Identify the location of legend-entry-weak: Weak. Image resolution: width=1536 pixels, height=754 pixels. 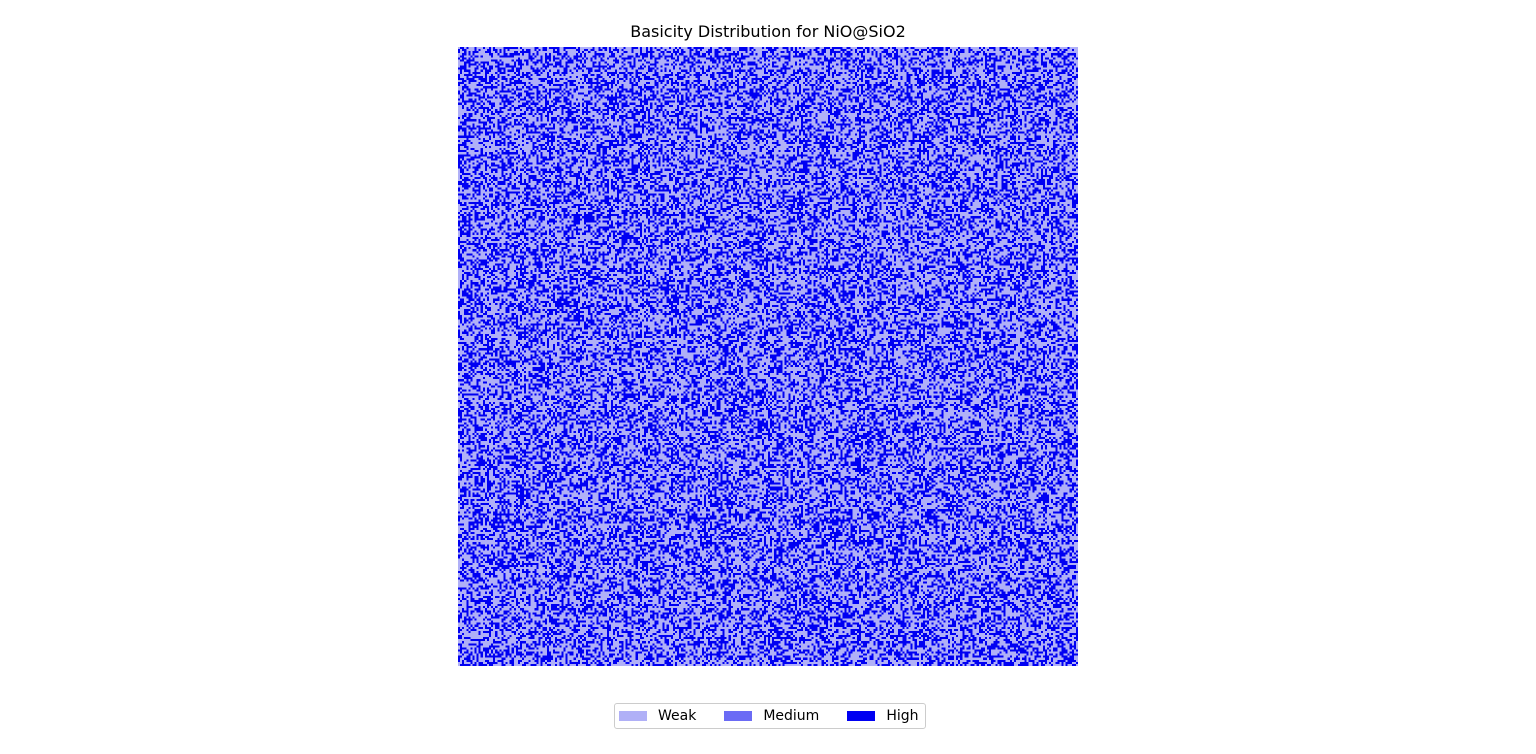
(657, 716).